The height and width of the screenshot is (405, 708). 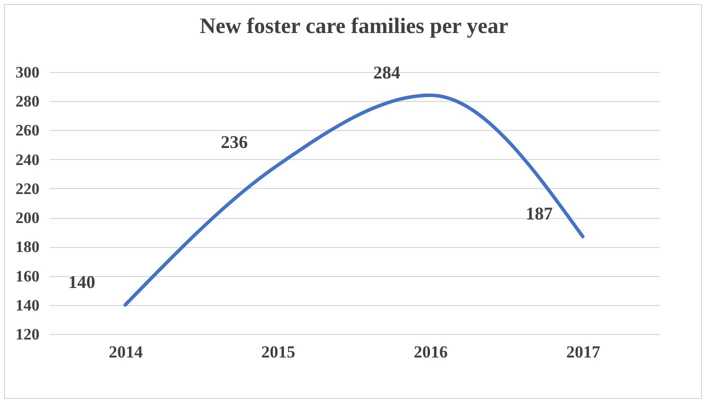 I want to click on x-tick-label: 2017, so click(x=583, y=352).